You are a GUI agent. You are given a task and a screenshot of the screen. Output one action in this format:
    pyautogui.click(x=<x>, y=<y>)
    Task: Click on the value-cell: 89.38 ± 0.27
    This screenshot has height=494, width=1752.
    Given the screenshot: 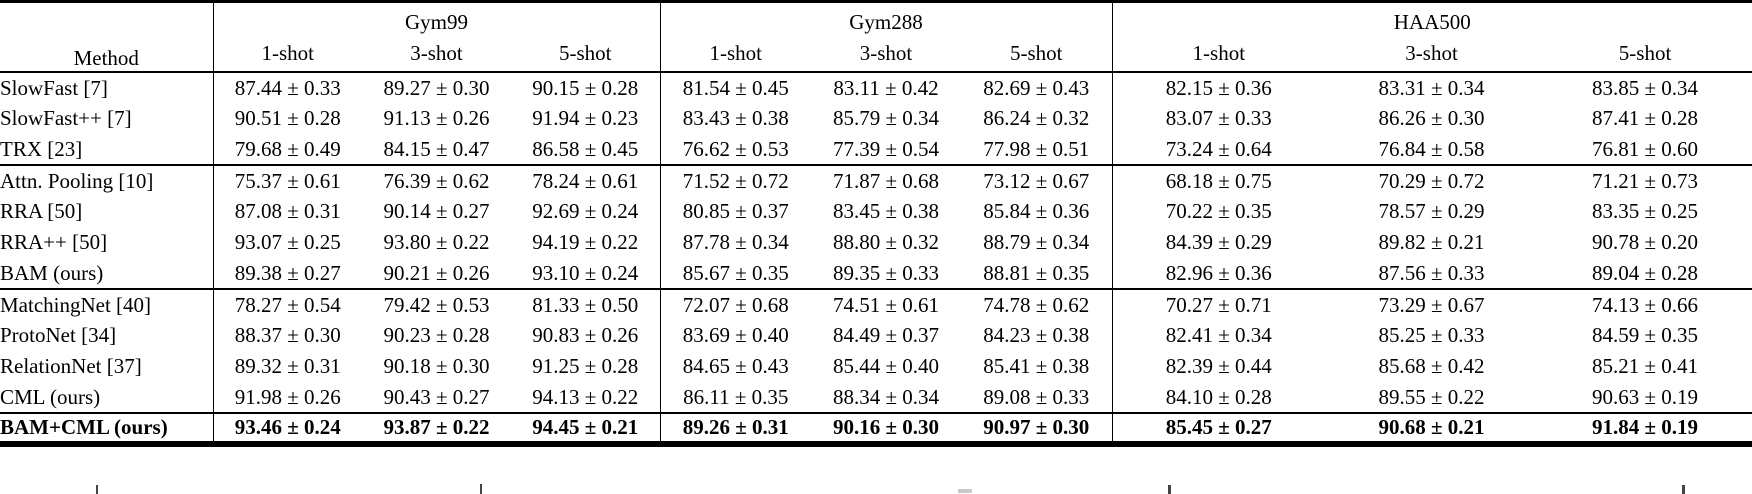 What is the action you would take?
    pyautogui.click(x=287, y=272)
    